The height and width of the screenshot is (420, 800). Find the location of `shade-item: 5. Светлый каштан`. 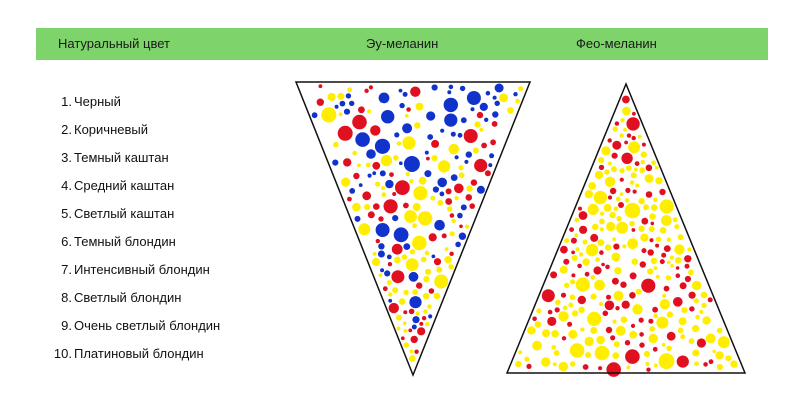

shade-item: 5. Светлый каштан is located at coordinates (118, 213).